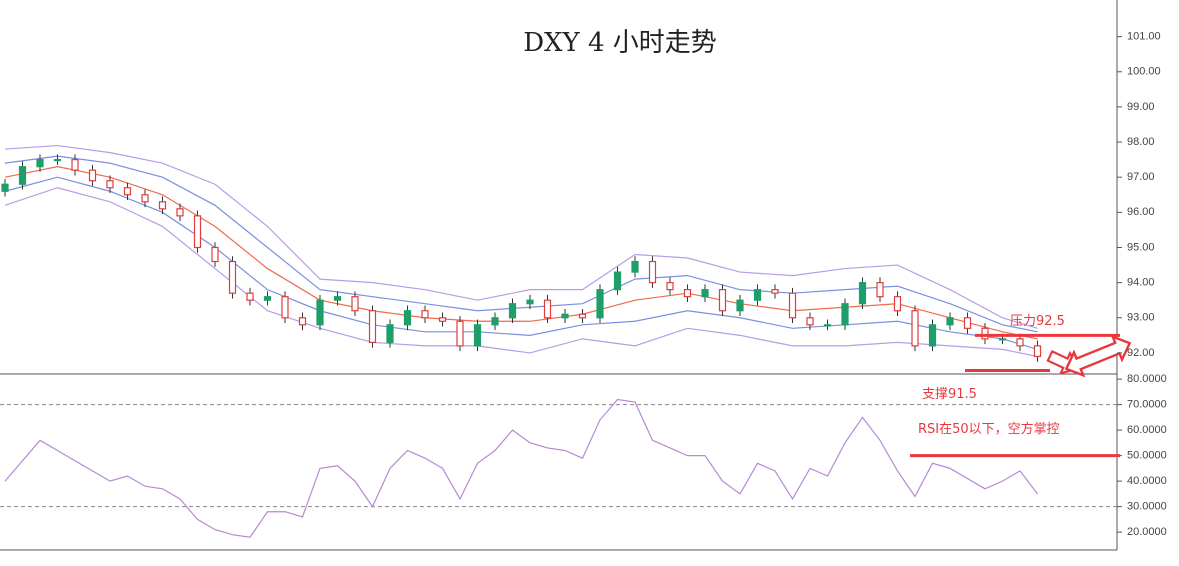 This screenshot has width=1179, height=566. I want to click on y-tick-label: 70.0000, so click(1147, 404).